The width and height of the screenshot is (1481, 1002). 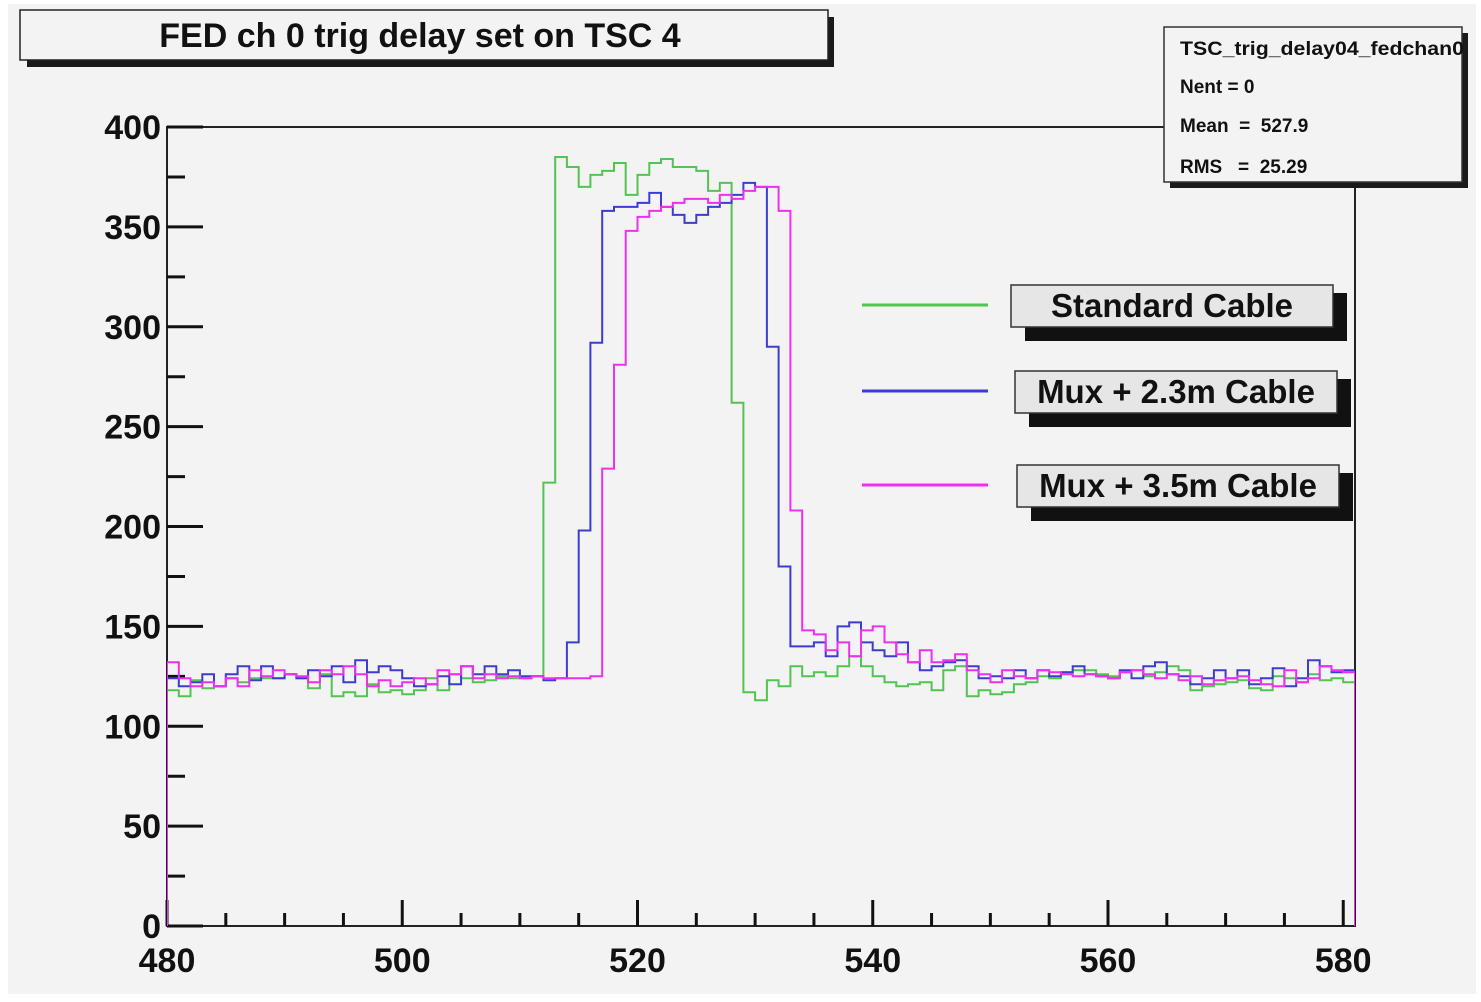 I want to click on x-tick-label: 480, so click(x=167, y=961).